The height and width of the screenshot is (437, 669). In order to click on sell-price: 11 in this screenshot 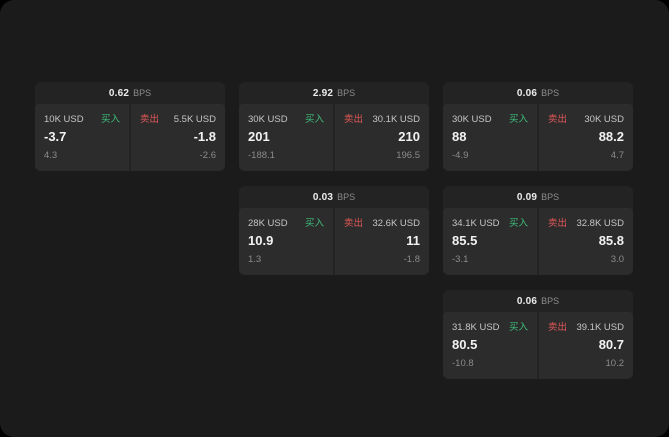, I will do `click(413, 240)`.